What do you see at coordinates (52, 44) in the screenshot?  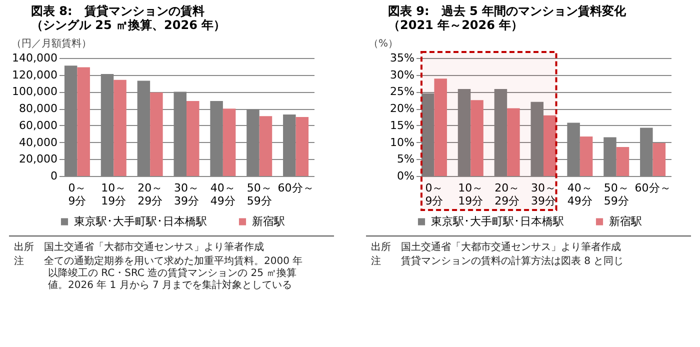 I see `y-axis-title: （円／月額賃料）` at bounding box center [52, 44].